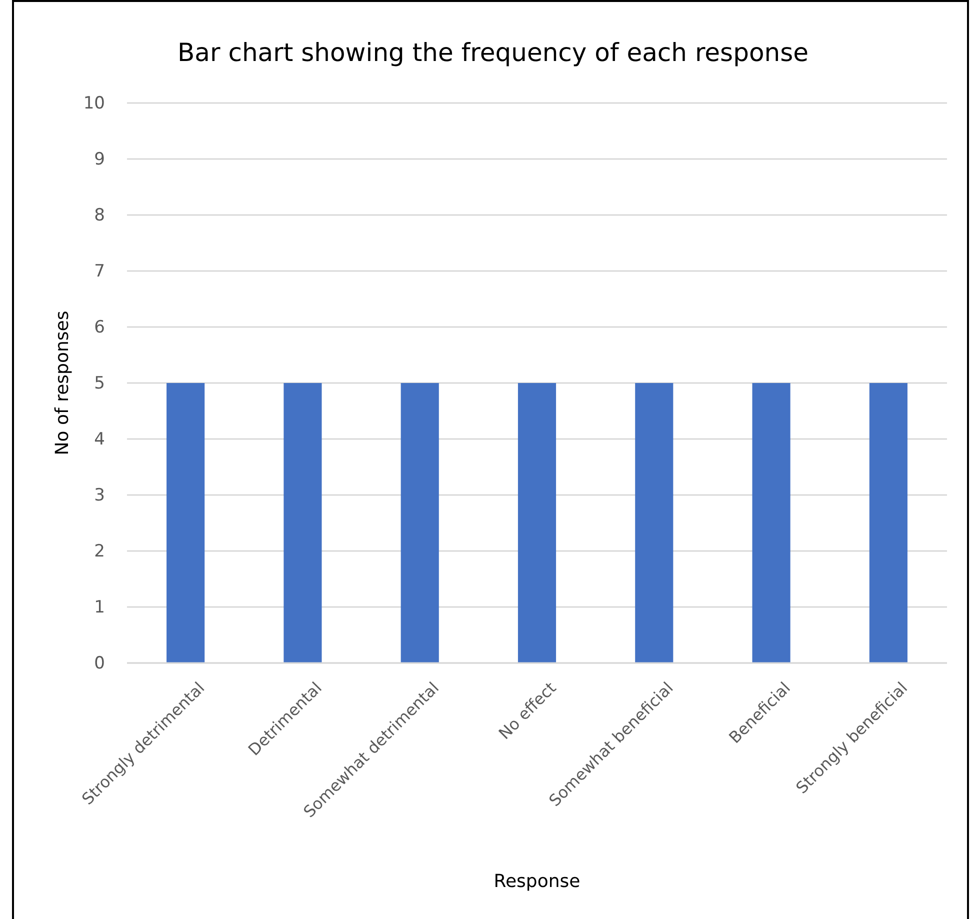 This screenshot has width=970, height=919. I want to click on chart-title: Bar chart showing the frequency of each response, so click(493, 52).